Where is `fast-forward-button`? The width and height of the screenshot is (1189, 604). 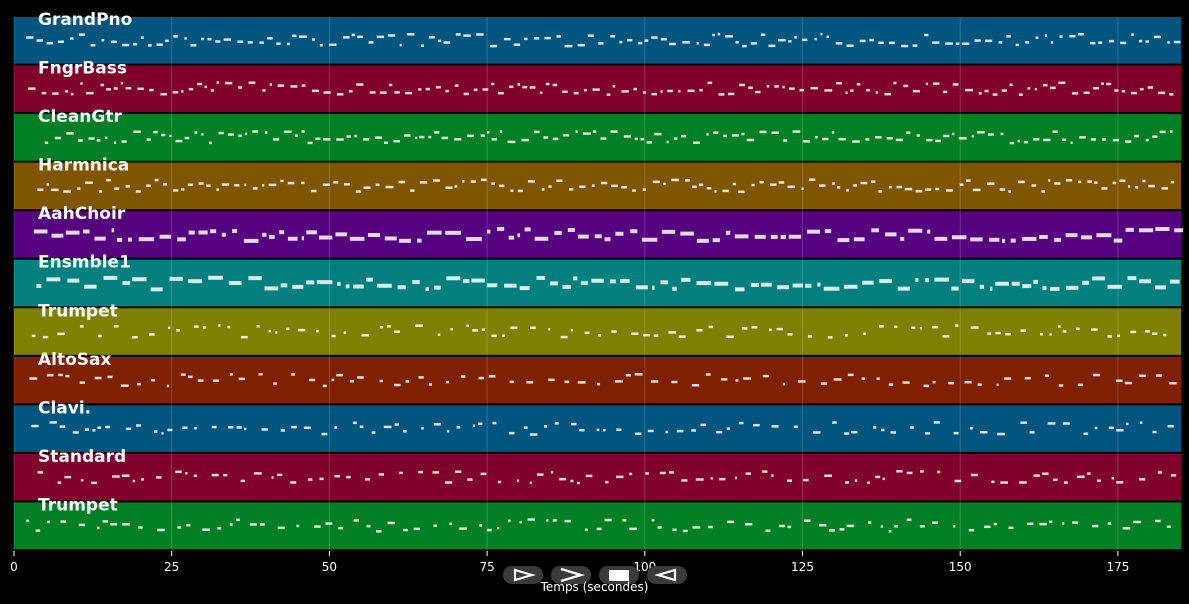 fast-forward-button is located at coordinates (571, 575).